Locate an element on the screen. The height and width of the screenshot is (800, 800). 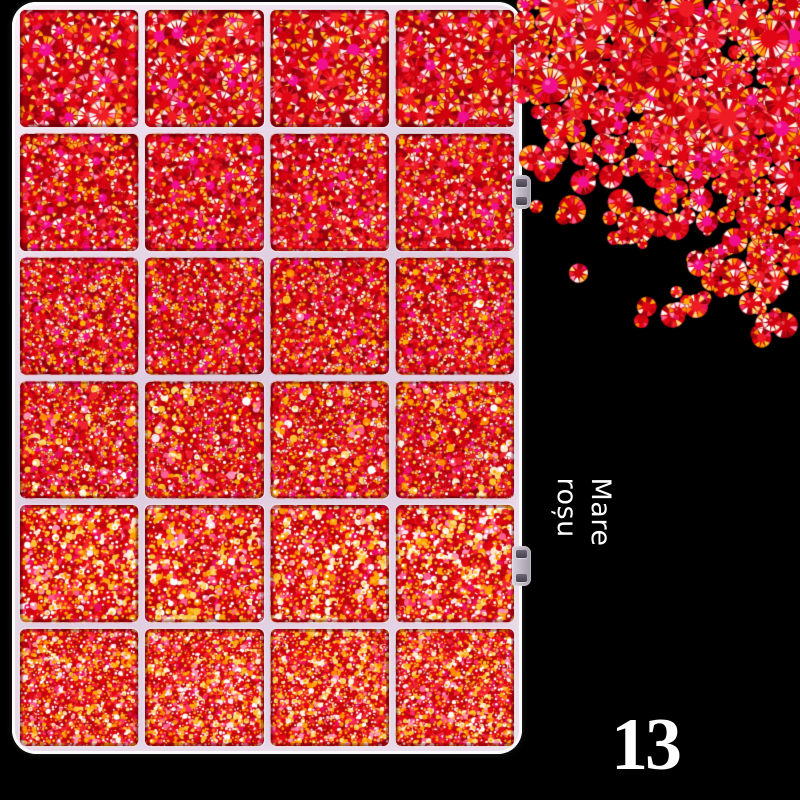
box-latch-bottom is located at coordinates (521, 566).